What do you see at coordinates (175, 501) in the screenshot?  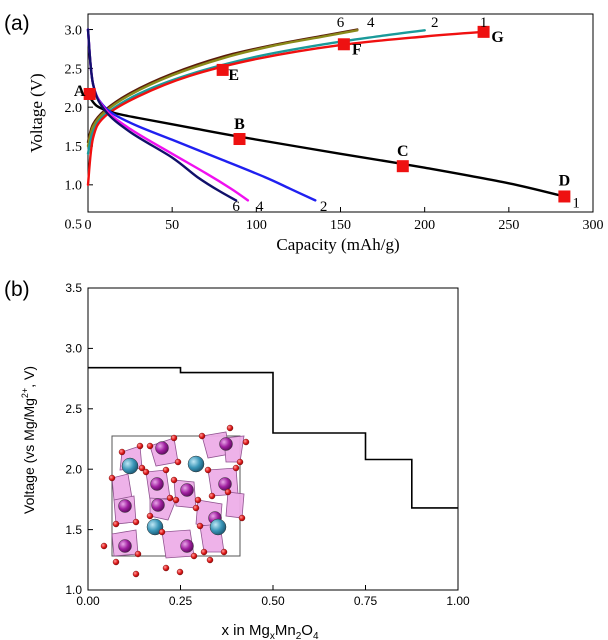 I see `crystal-structure-inset` at bounding box center [175, 501].